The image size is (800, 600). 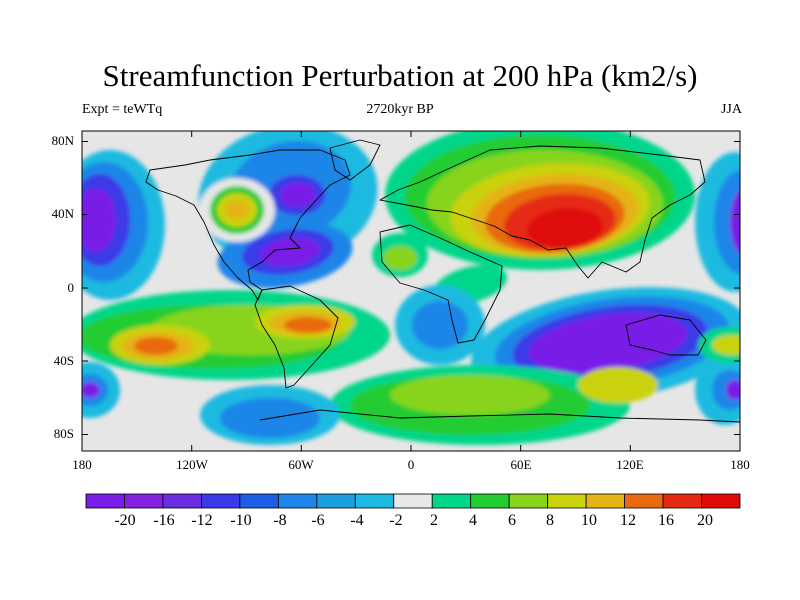 What do you see at coordinates (301, 464) in the screenshot?
I see `lon-label: 60W` at bounding box center [301, 464].